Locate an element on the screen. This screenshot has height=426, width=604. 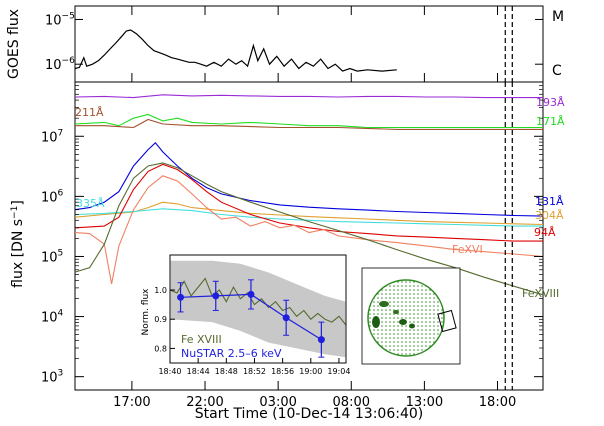
aia-ytick-label: 10⁶ is located at coordinates (52, 196).